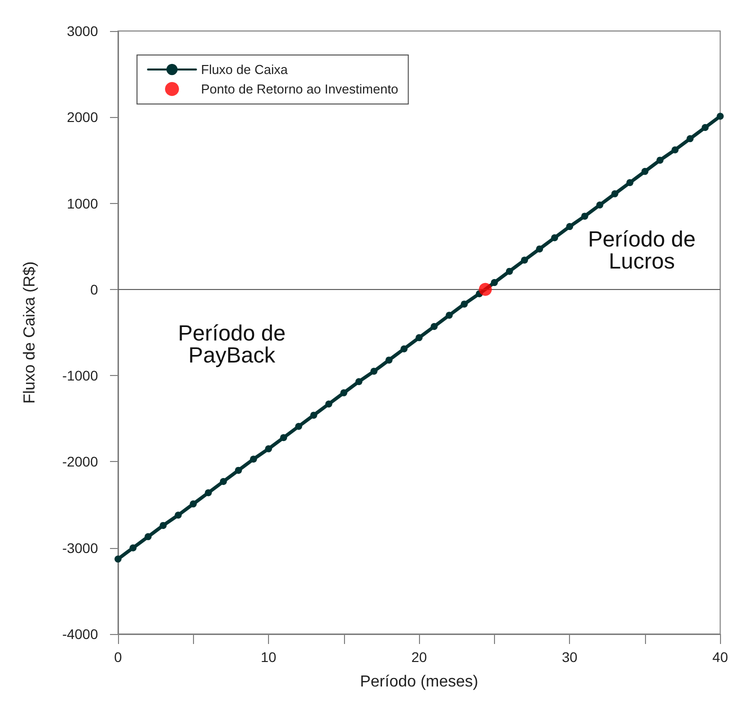 Image resolution: width=731 pixels, height=713 pixels. Describe the element at coordinates (82, 117) in the screenshot. I see `y-tick-label: 2000` at that location.